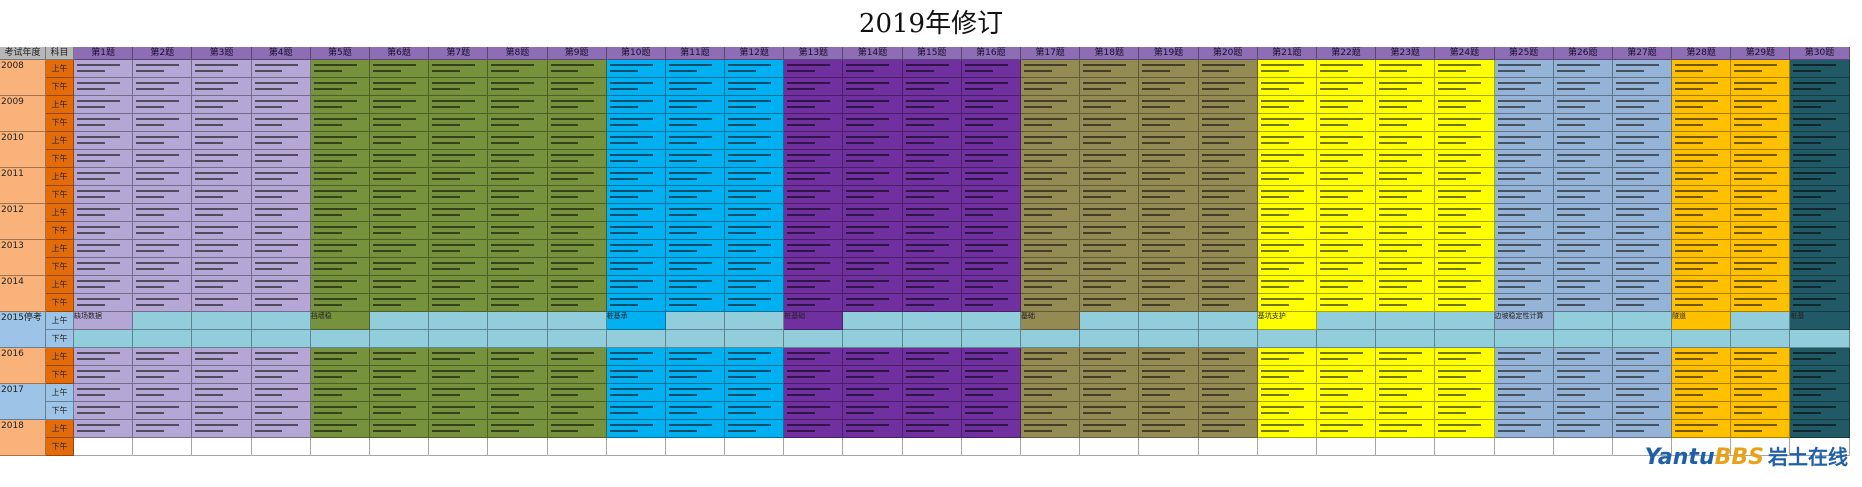 The height and width of the screenshot is (487, 1862). What do you see at coordinates (23, 150) in the screenshot?
I see `year-cell: 2010` at bounding box center [23, 150].